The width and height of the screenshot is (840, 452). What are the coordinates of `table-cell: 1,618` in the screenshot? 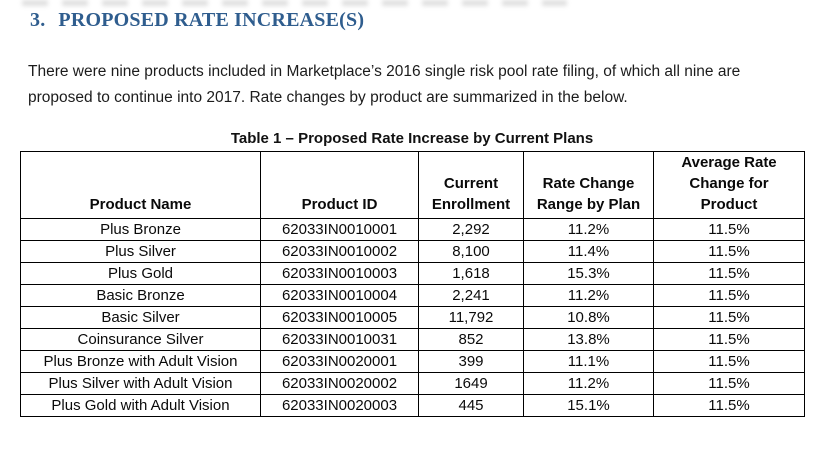 It's located at (471, 273).